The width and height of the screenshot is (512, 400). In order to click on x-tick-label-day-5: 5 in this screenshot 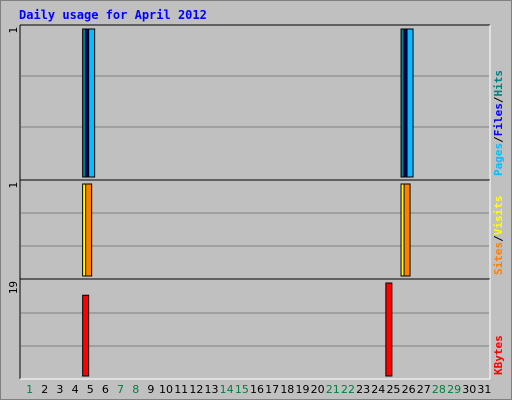, I will do `click(90, 389)`.